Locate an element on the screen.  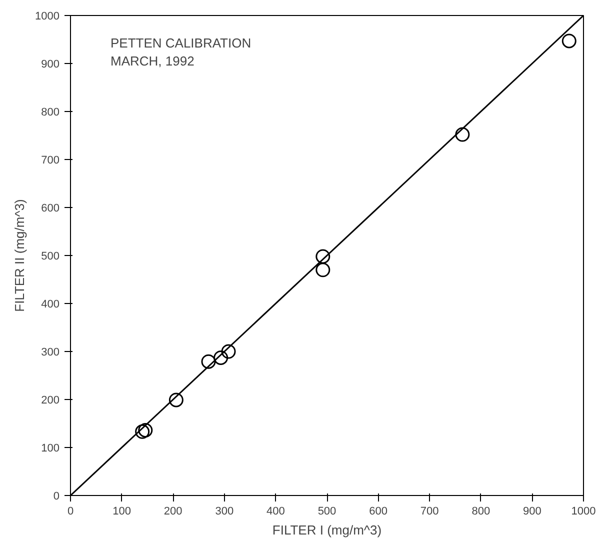
y-tick-label: 900 is located at coordinates (50, 64).